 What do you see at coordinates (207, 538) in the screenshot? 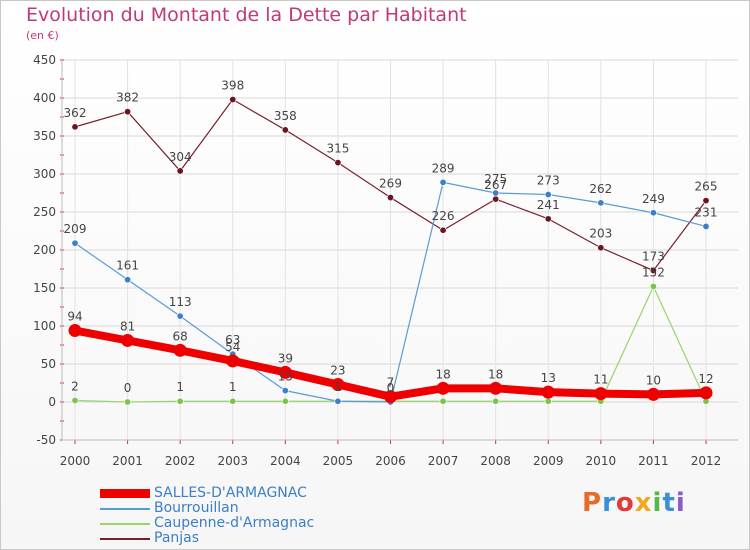
I see `legend-item-panjas: Panjas` at bounding box center [207, 538].